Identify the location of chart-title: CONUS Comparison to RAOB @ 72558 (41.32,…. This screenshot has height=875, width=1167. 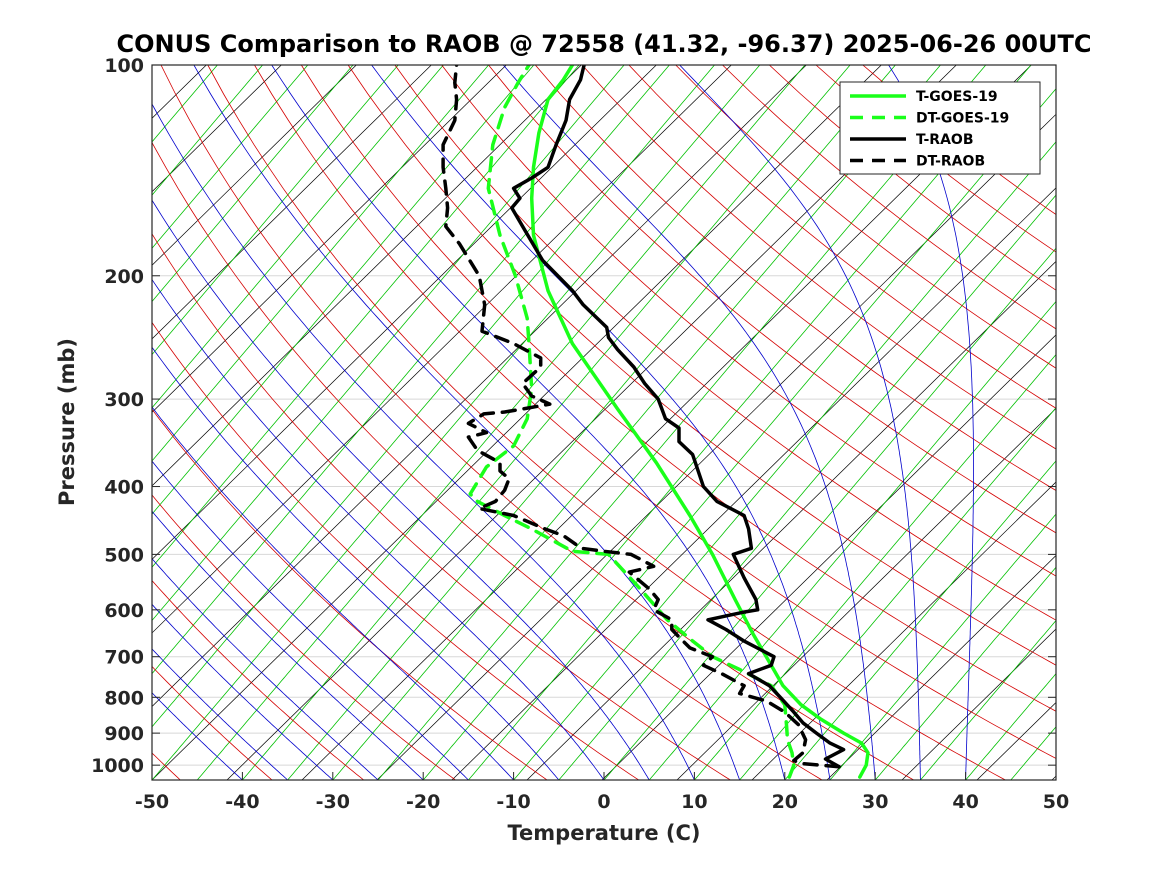
(604, 44).